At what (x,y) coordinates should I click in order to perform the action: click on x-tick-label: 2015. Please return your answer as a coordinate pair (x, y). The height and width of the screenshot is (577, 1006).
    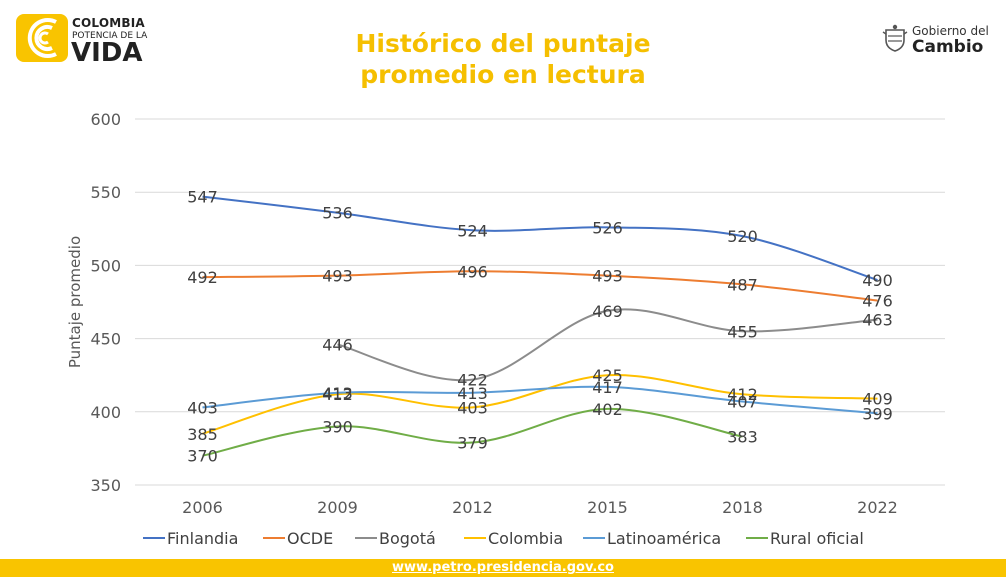
    Looking at the image, I should click on (607, 507).